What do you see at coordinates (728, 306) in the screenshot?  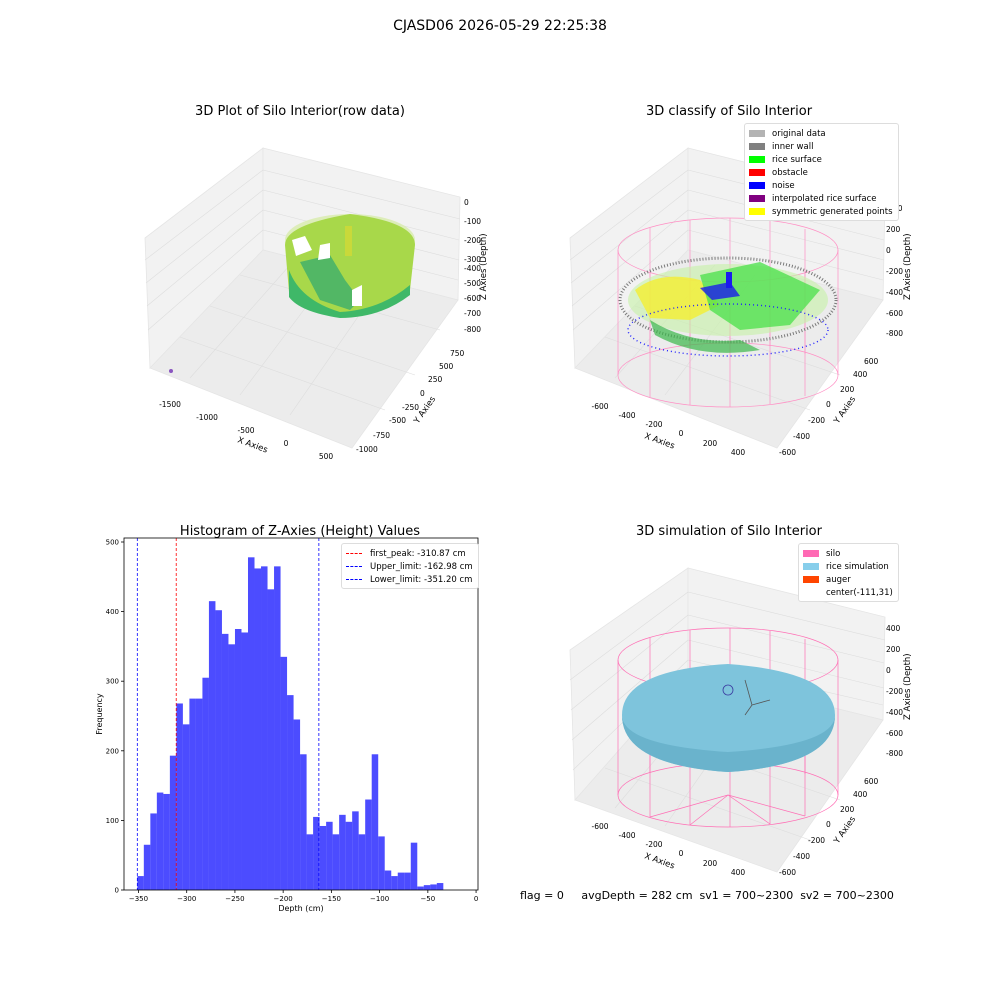 I see `classify-point-cloud` at bounding box center [728, 306].